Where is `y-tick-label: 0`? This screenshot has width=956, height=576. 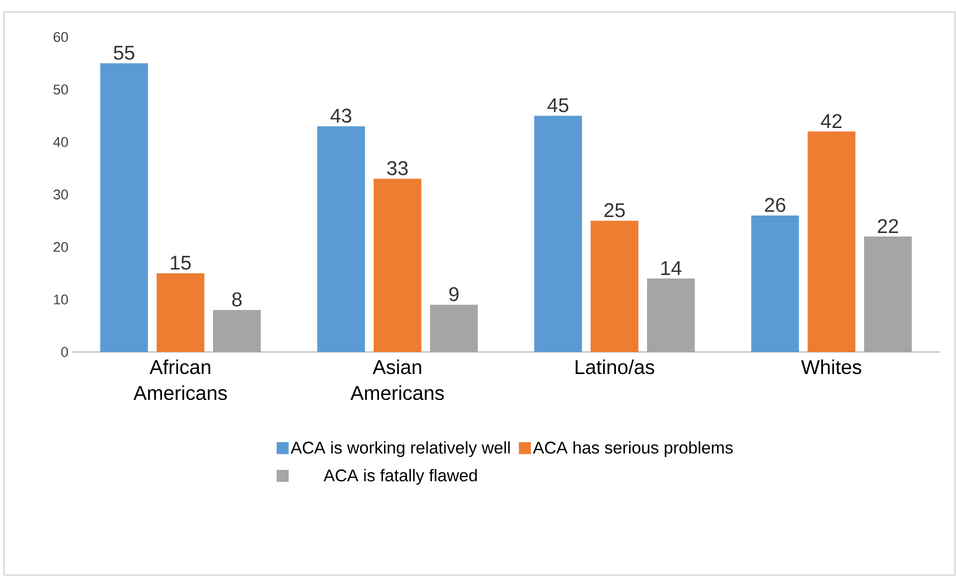 y-tick-label: 0 is located at coordinates (64, 352).